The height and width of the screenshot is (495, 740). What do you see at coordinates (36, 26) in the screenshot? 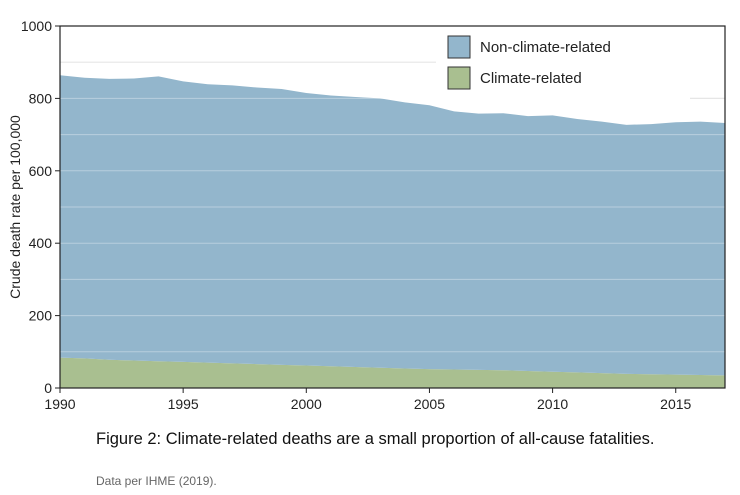
I see `y-tick-label: 1000` at bounding box center [36, 26].